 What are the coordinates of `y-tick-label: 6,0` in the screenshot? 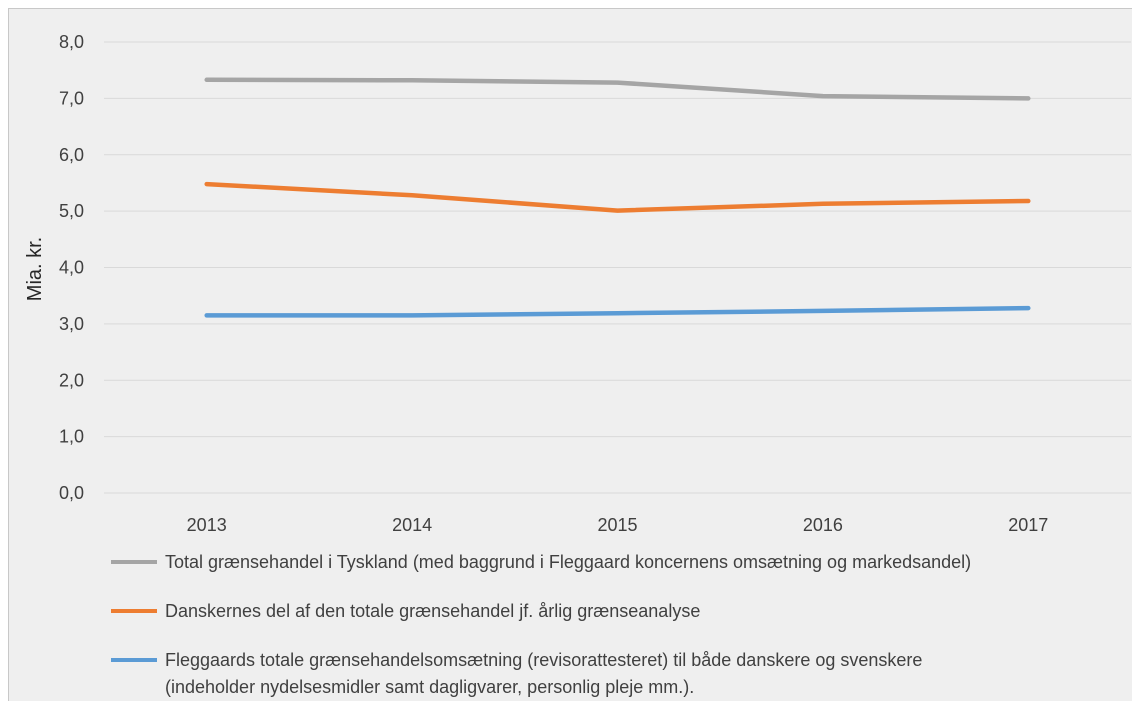 It's located at (71, 155).